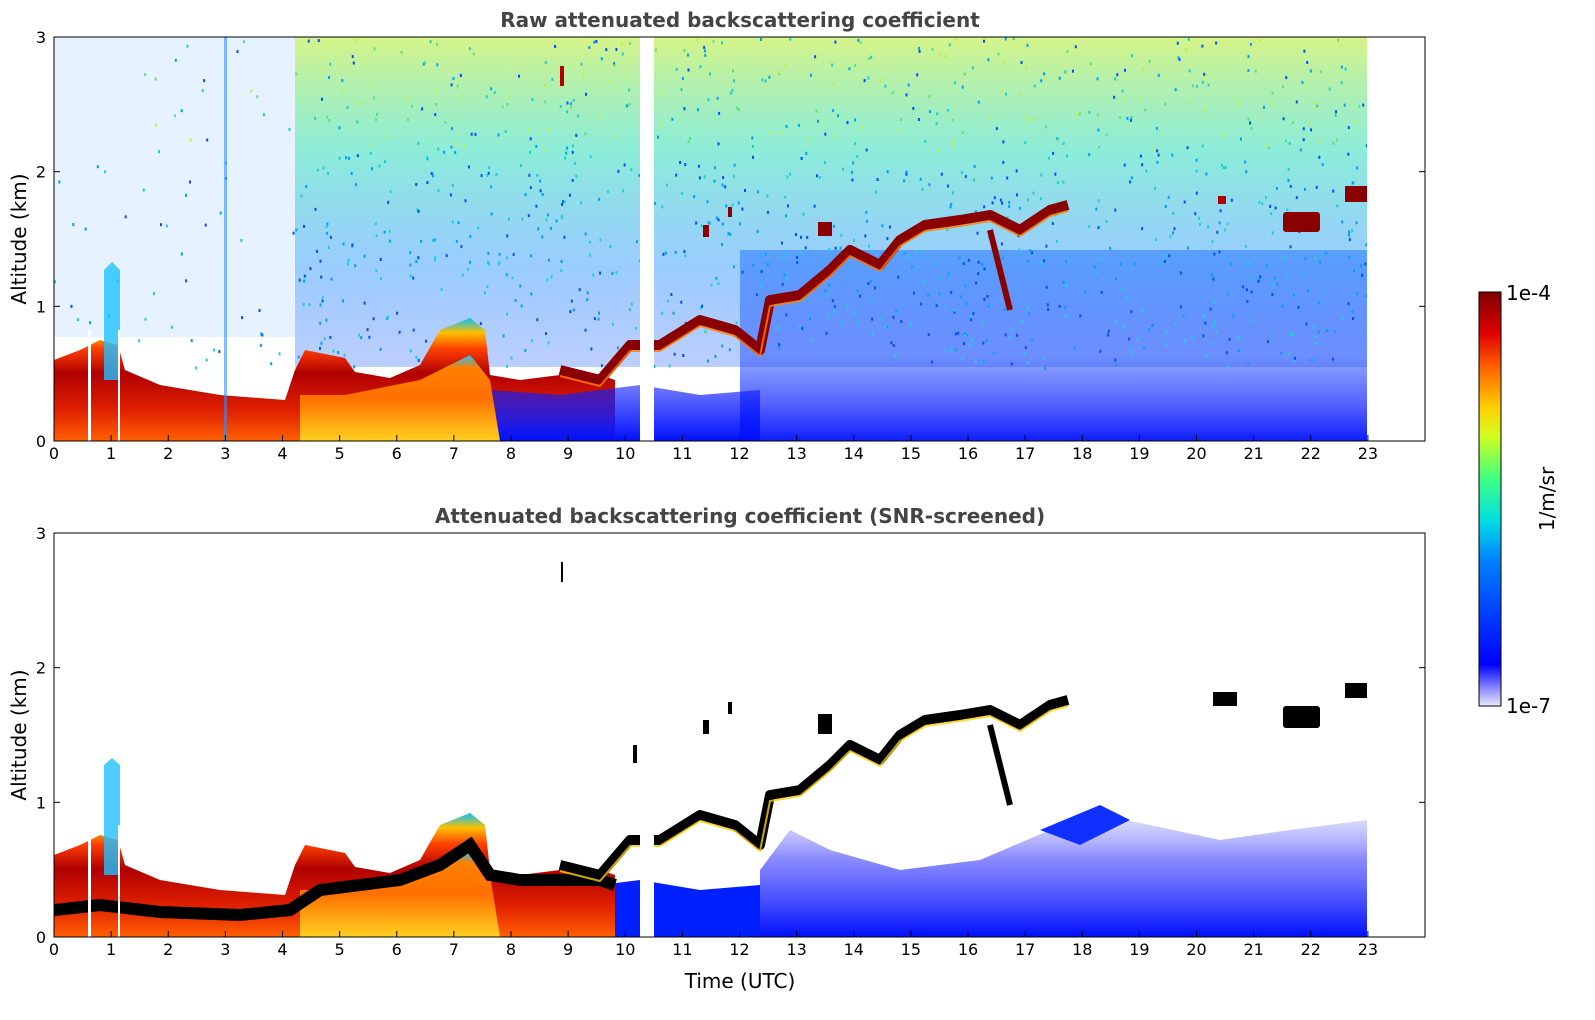  Describe the element at coordinates (400, 893) in the screenshot. I see `screened-bl-warm` at that location.